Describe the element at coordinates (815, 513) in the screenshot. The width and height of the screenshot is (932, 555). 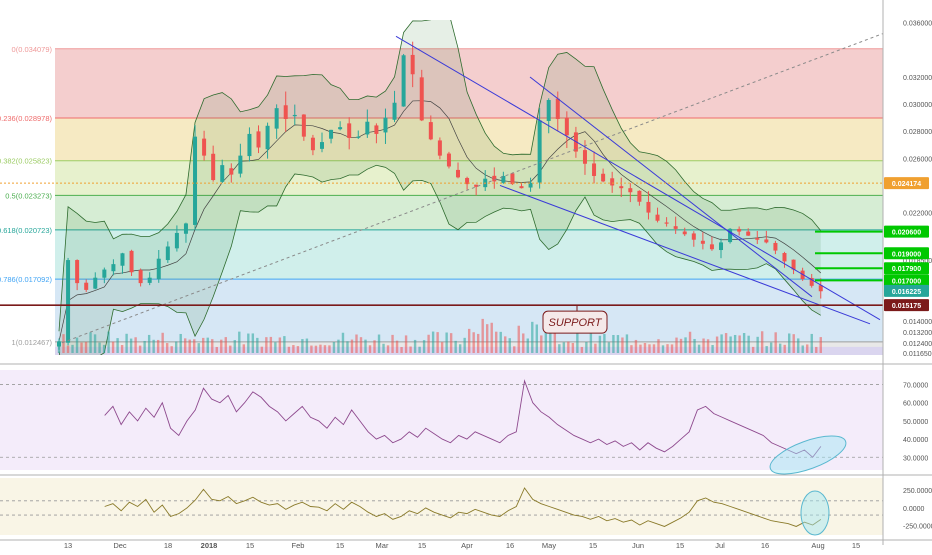
I see `highlight-ellipse` at that location.